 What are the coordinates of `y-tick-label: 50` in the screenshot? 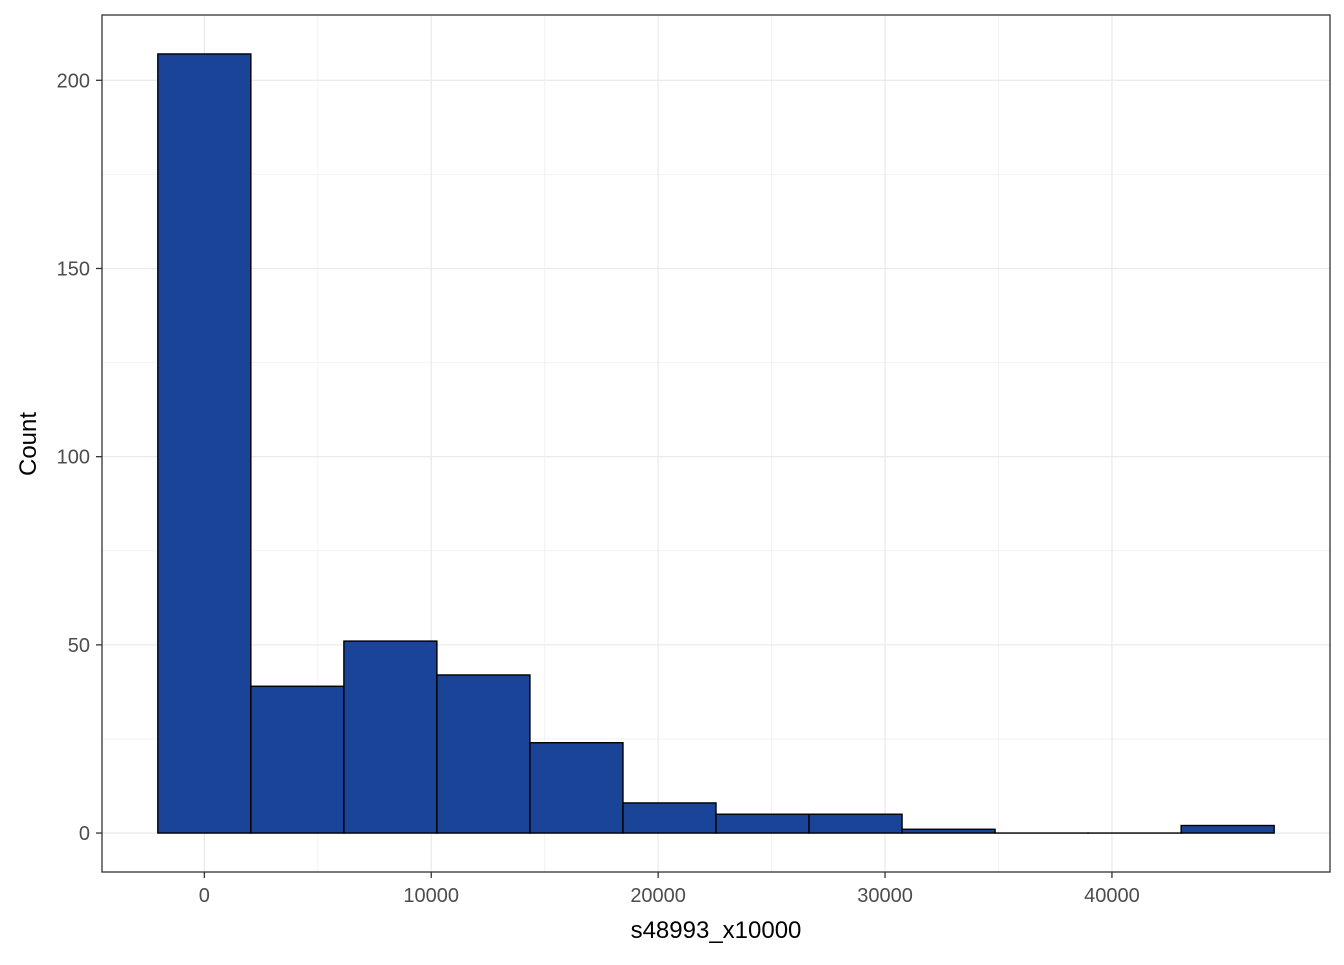 It's located at (79, 646).